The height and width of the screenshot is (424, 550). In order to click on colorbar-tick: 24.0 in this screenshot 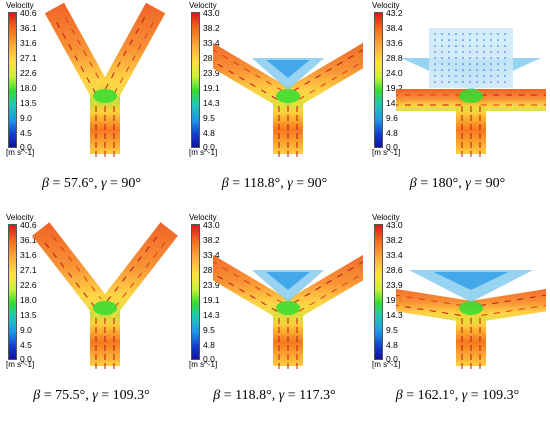, I will do `click(394, 73)`.